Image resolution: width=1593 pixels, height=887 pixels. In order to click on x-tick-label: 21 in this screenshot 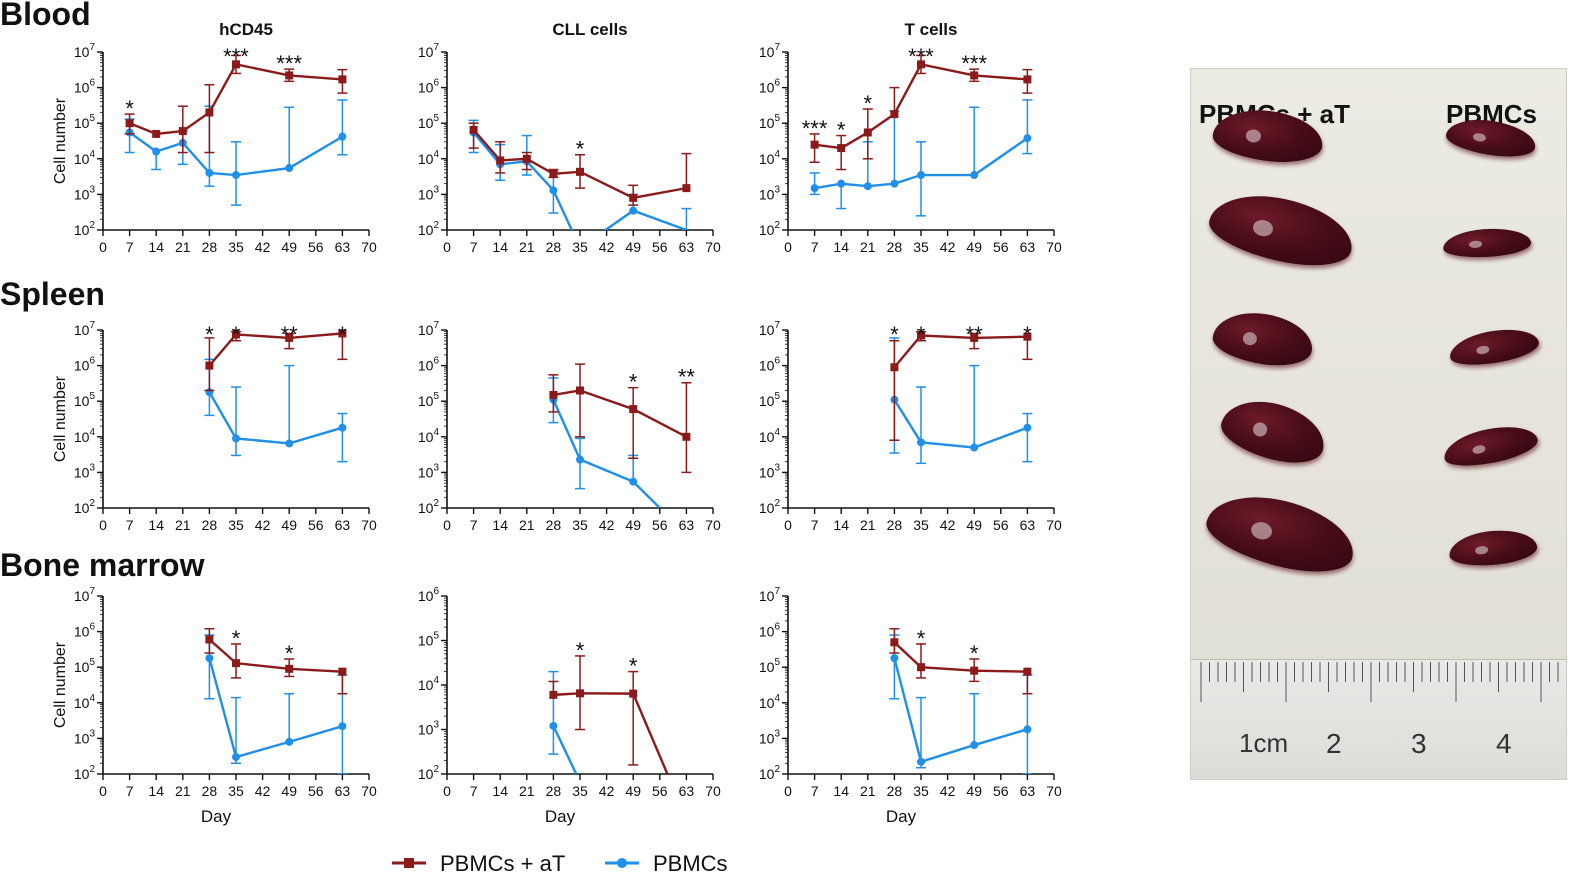, I will do `click(868, 791)`.